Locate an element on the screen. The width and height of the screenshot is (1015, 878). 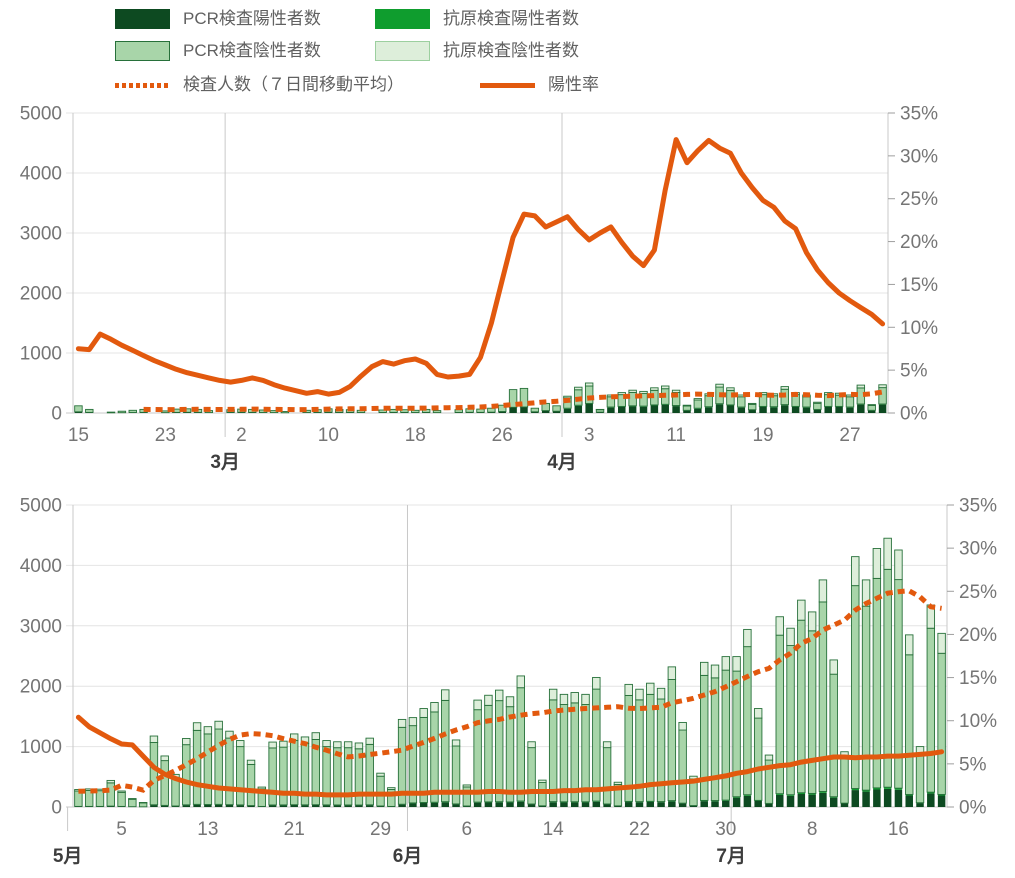
legend-label-pcr-negative: PCR検査陰性者数 is located at coordinates (252, 50).